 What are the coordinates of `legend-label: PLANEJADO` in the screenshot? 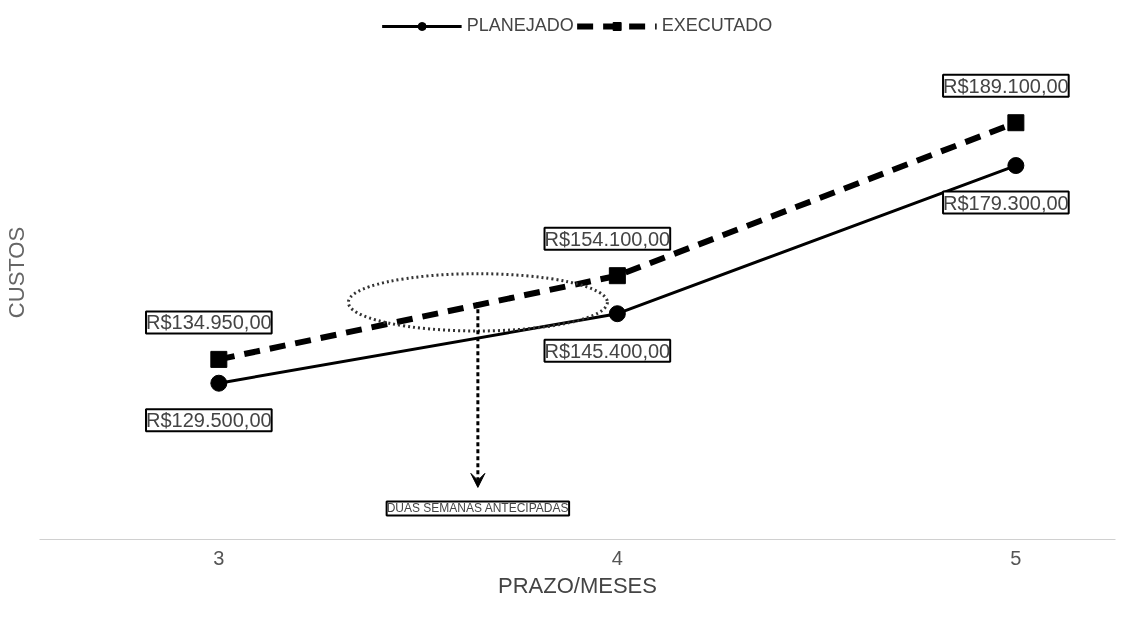 It's located at (520, 25).